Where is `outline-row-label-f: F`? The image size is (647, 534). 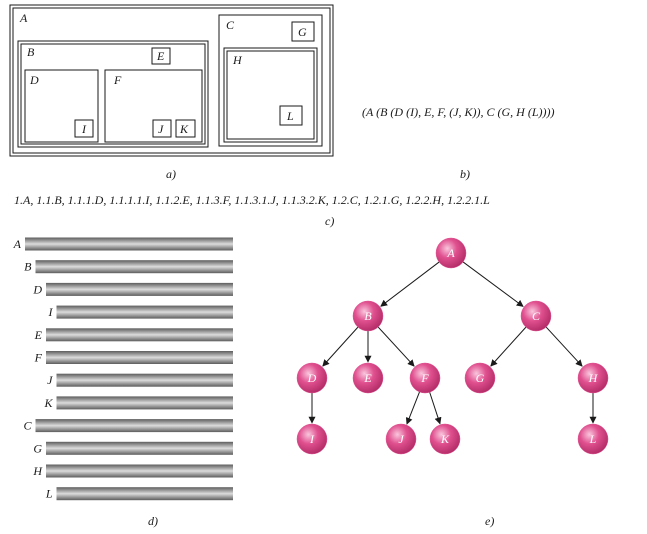
outline-row-label-f: F is located at coordinates (38, 358).